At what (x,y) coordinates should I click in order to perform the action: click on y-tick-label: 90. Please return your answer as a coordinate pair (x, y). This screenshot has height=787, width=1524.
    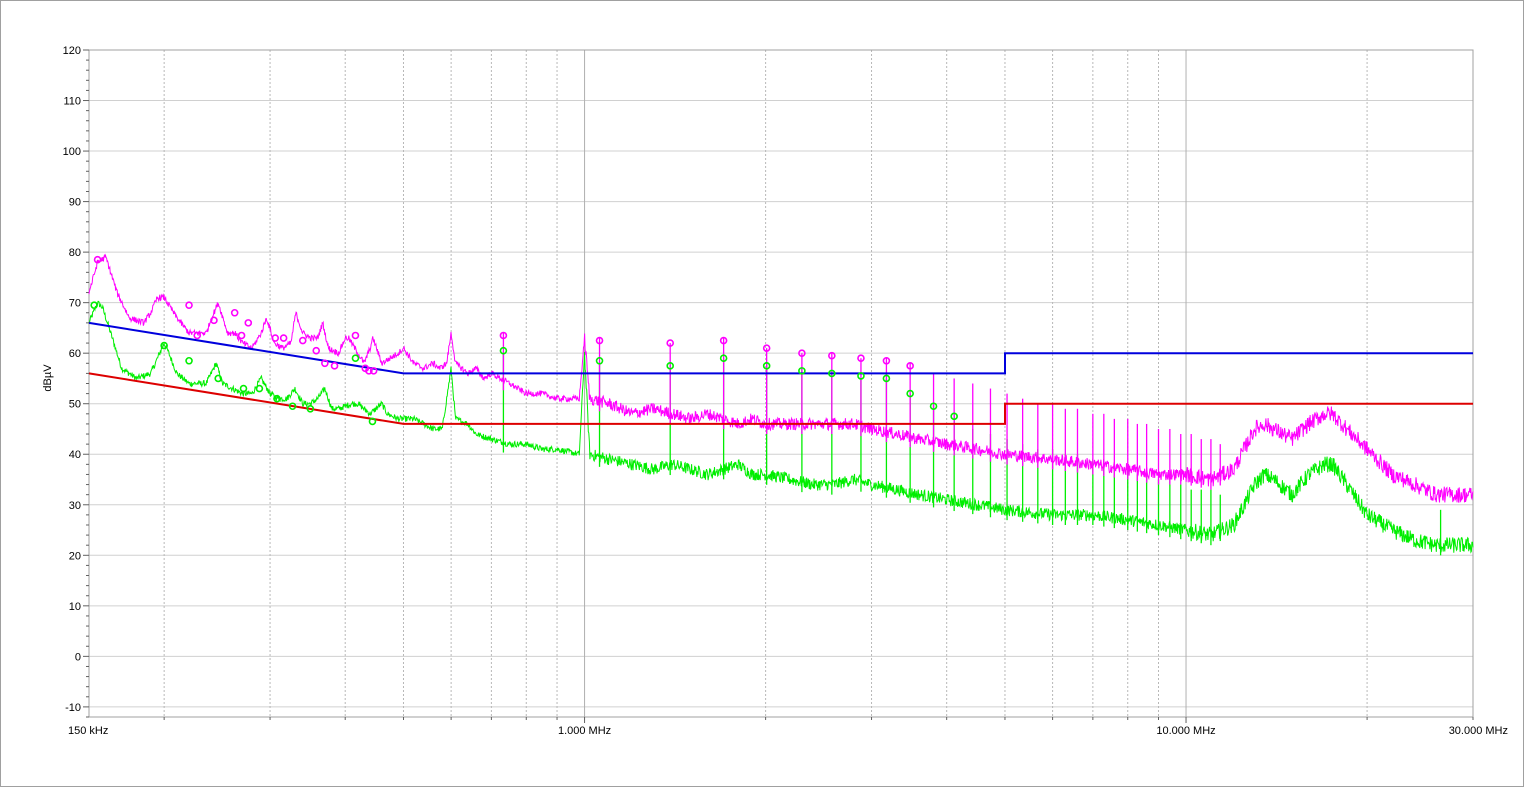
    Looking at the image, I should click on (75, 203).